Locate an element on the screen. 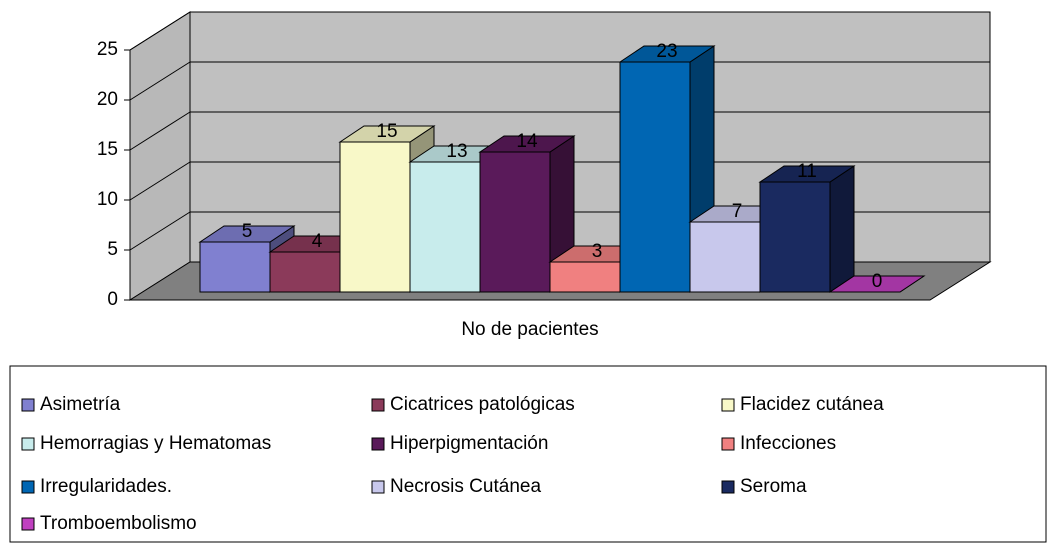 This screenshot has height=544, width=1050. value-label: 0 is located at coordinates (877, 281).